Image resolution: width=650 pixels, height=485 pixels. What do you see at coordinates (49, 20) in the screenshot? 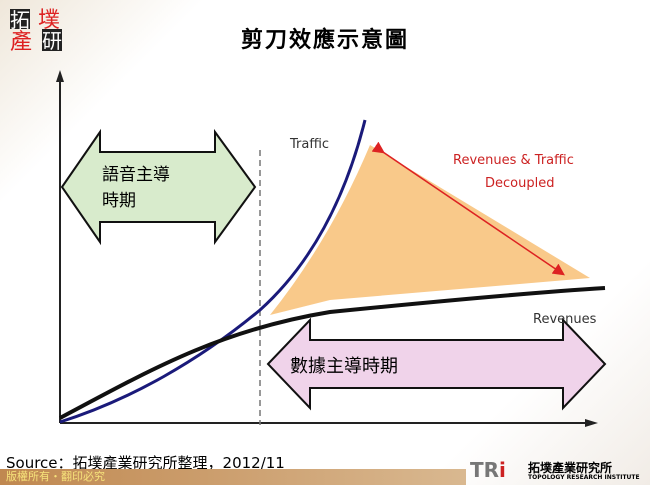
I see `svg-text: 墣` at bounding box center [49, 20].